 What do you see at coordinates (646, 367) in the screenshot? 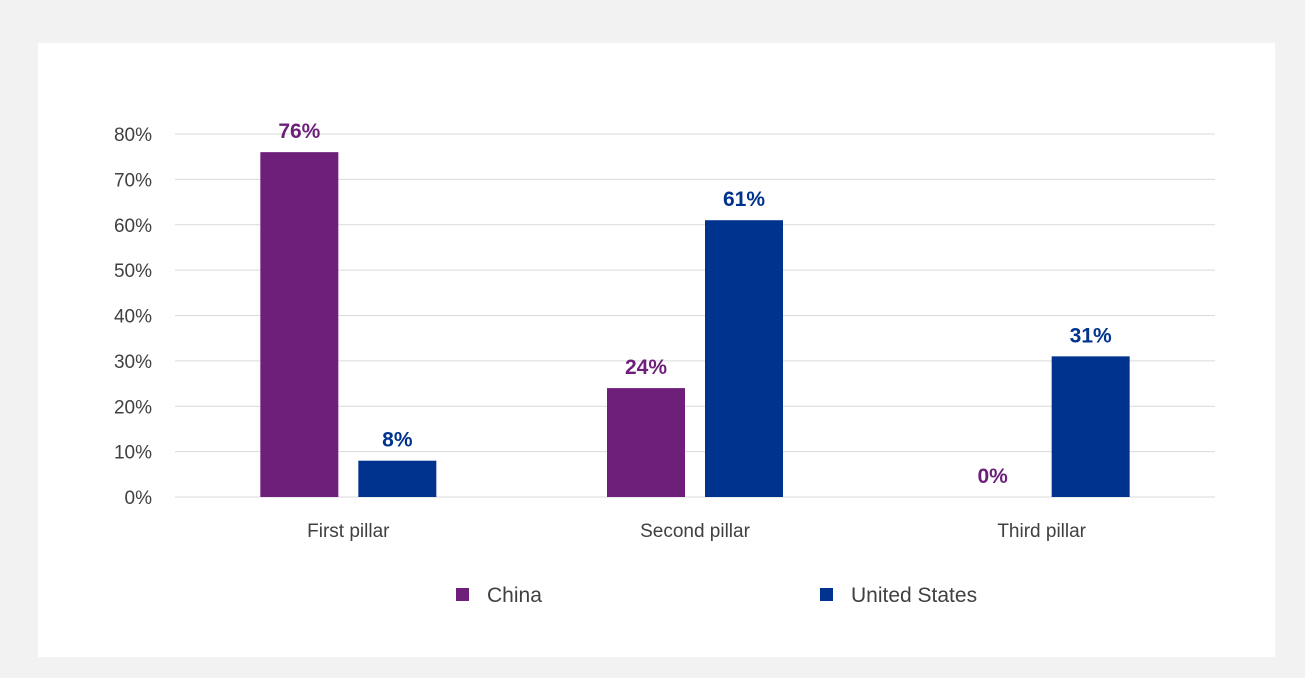
I see `data-label: 24%` at bounding box center [646, 367].